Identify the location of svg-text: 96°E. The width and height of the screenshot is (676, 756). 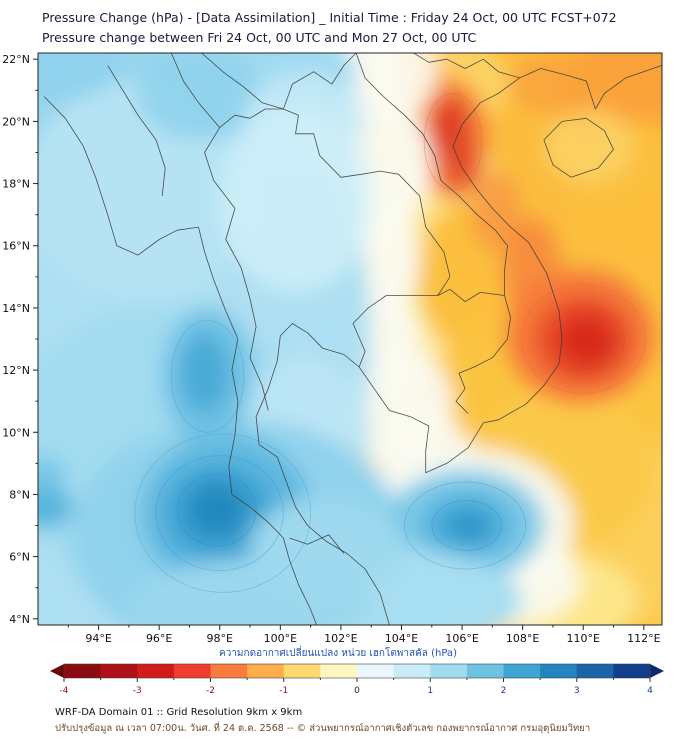
(159, 638).